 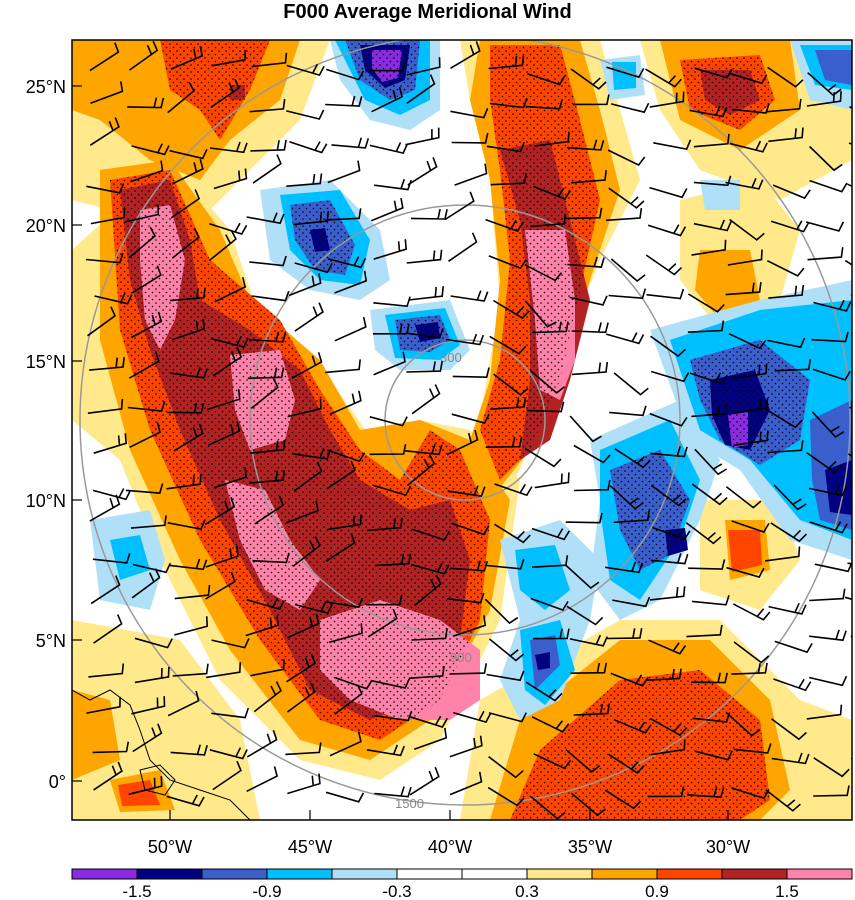 What do you see at coordinates (310, 847) in the screenshot?
I see `lon-label-45w: 45°W` at bounding box center [310, 847].